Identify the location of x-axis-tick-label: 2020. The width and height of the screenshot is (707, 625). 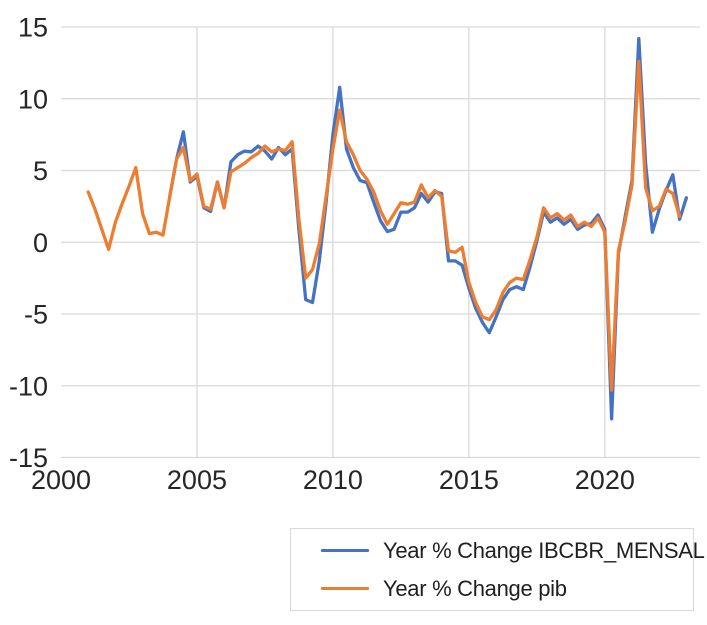
(605, 480).